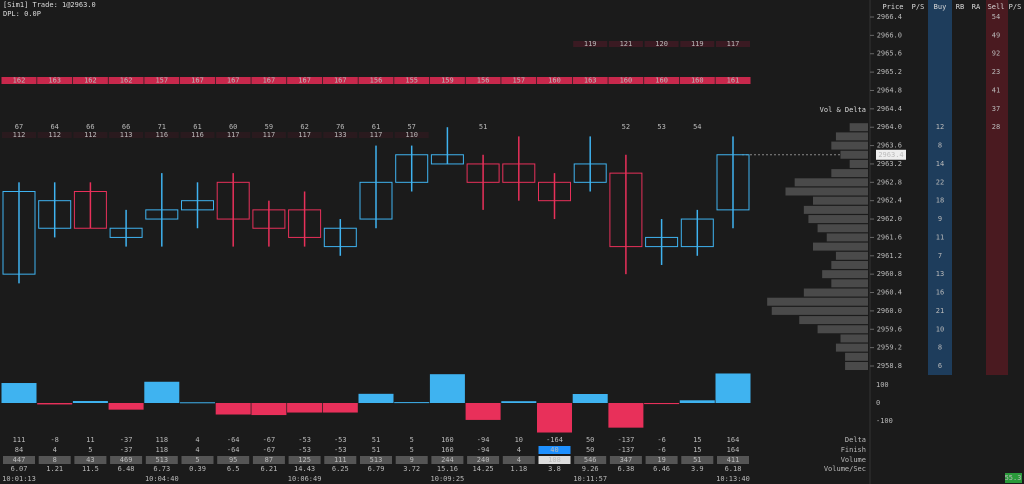 The height and width of the screenshot is (484, 1024). Describe the element at coordinates (918, 7) in the screenshot. I see `column-header: P/S` at that location.